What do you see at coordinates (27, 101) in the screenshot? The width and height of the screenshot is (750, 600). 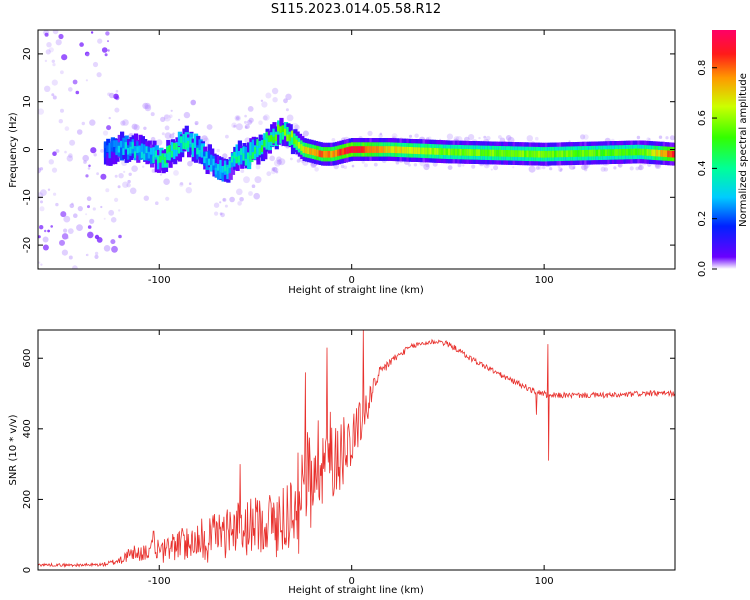 I see `y-tick-label: 10` at bounding box center [27, 101].